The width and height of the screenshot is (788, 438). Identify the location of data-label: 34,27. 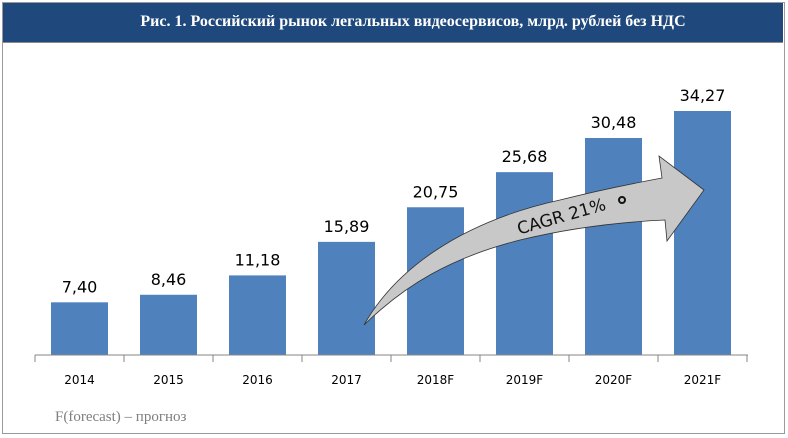
(703, 95).